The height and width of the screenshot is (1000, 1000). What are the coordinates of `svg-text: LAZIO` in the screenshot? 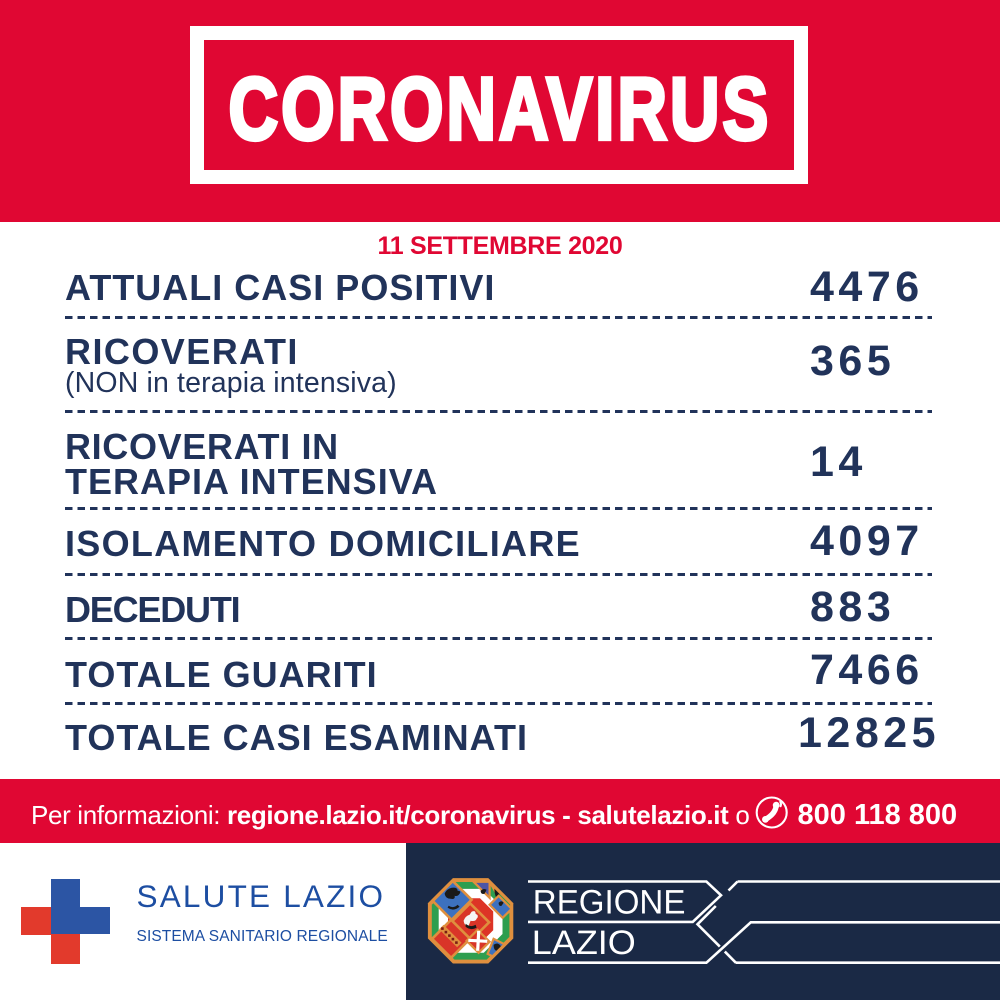 It's located at (584, 943).